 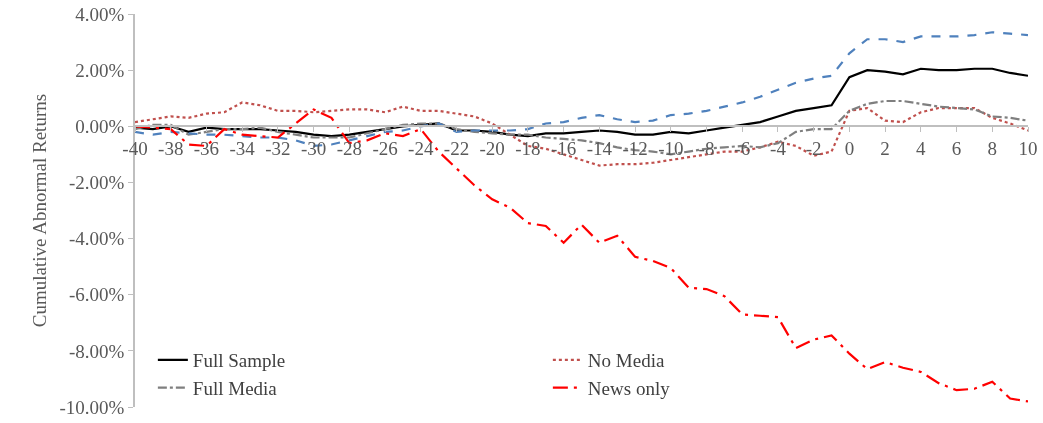 I want to click on x-tick-label: -34, so click(x=242, y=148).